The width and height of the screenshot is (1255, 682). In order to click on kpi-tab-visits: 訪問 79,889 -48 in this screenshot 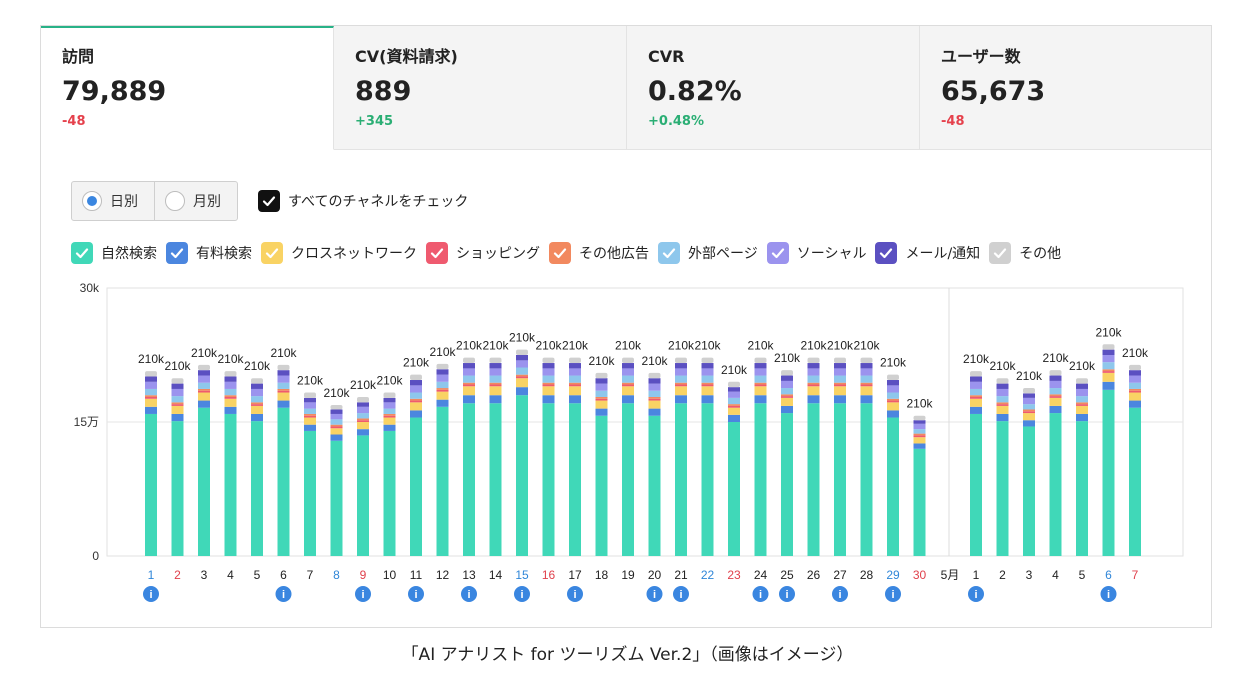, I will do `click(187, 88)`.